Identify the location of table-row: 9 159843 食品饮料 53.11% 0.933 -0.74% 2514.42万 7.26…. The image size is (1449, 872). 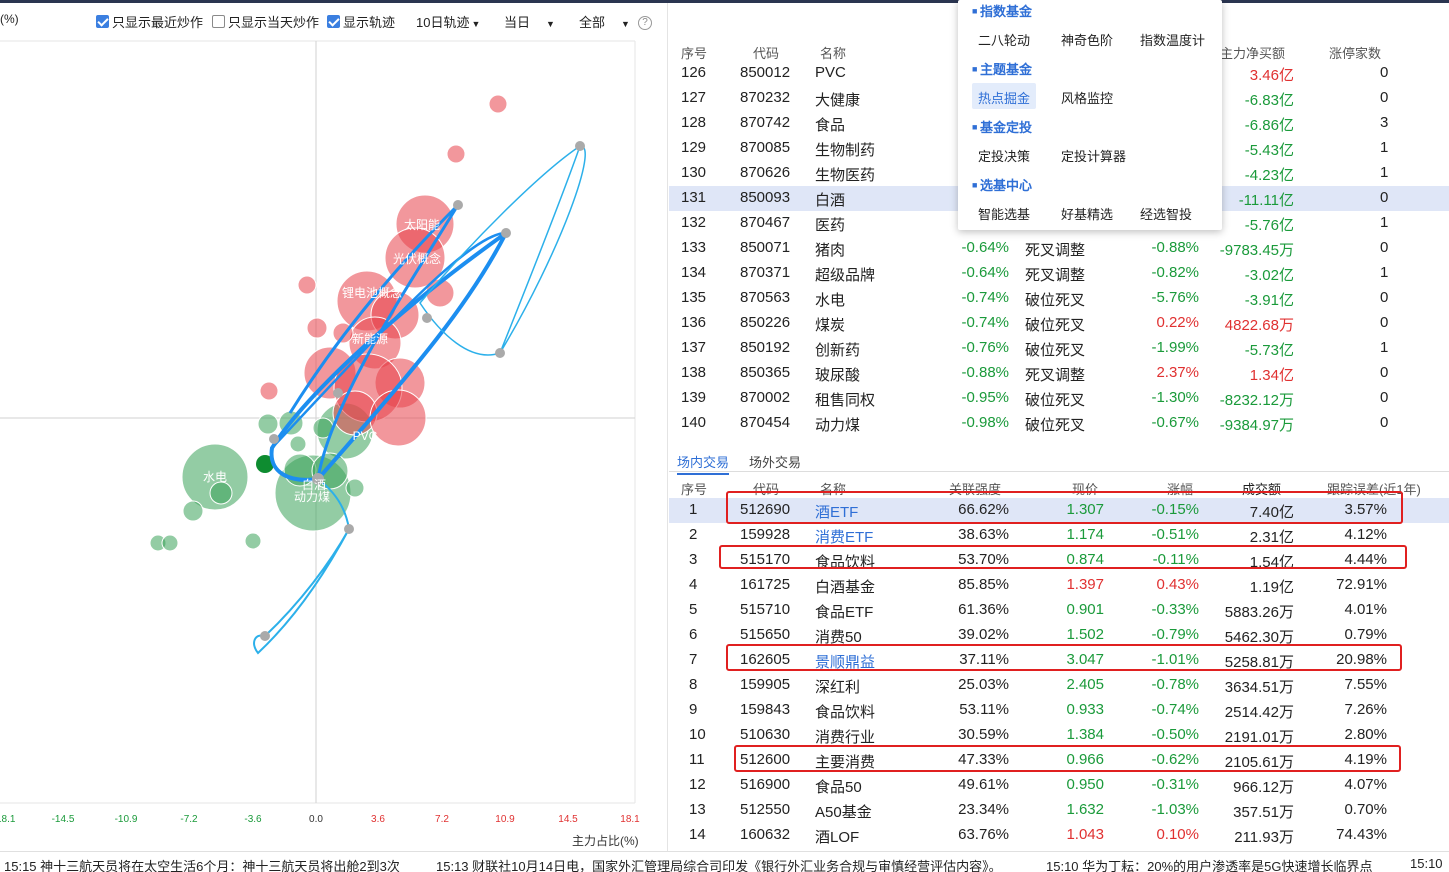
(1059, 710).